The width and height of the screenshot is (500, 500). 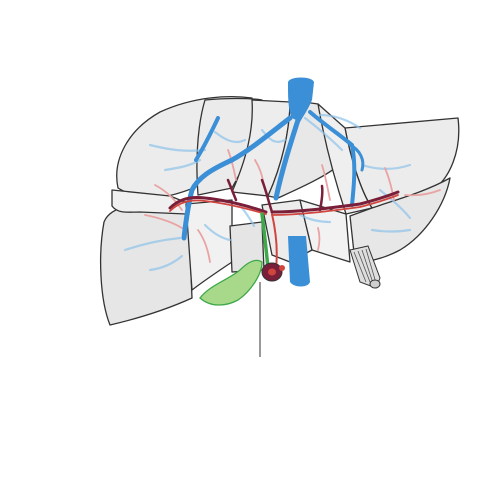 I want to click on ligament-end-icon, so click(x=375, y=284).